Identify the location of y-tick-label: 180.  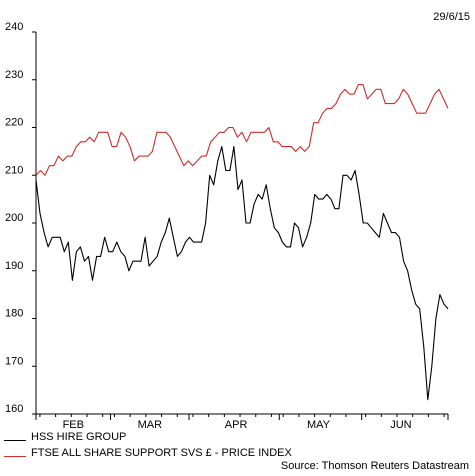
(14, 314).